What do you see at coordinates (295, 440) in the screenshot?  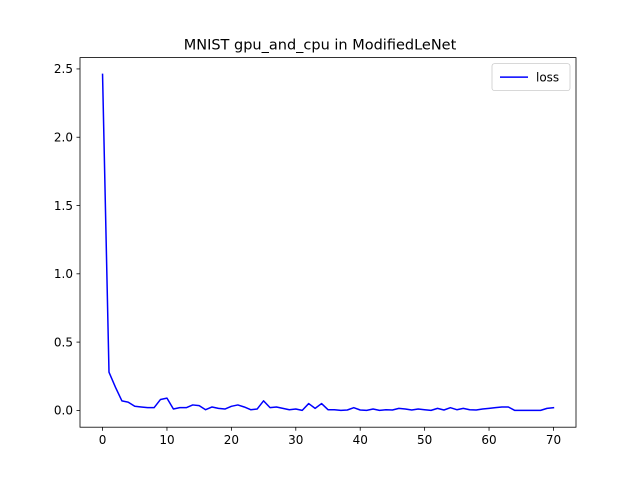 I see `x-tick-label: 30` at bounding box center [295, 440].